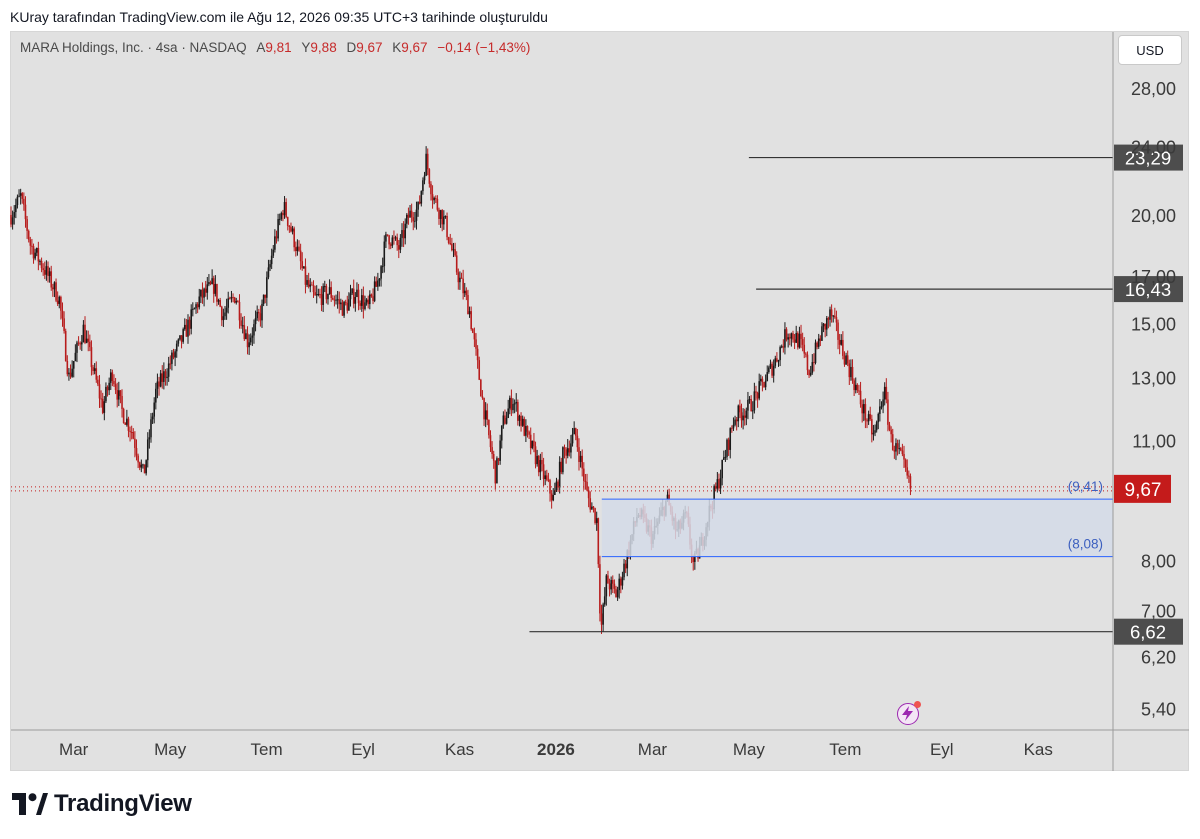 The width and height of the screenshot is (1200, 839). Describe the element at coordinates (909, 713) in the screenshot. I see `lightning-icon` at that location.